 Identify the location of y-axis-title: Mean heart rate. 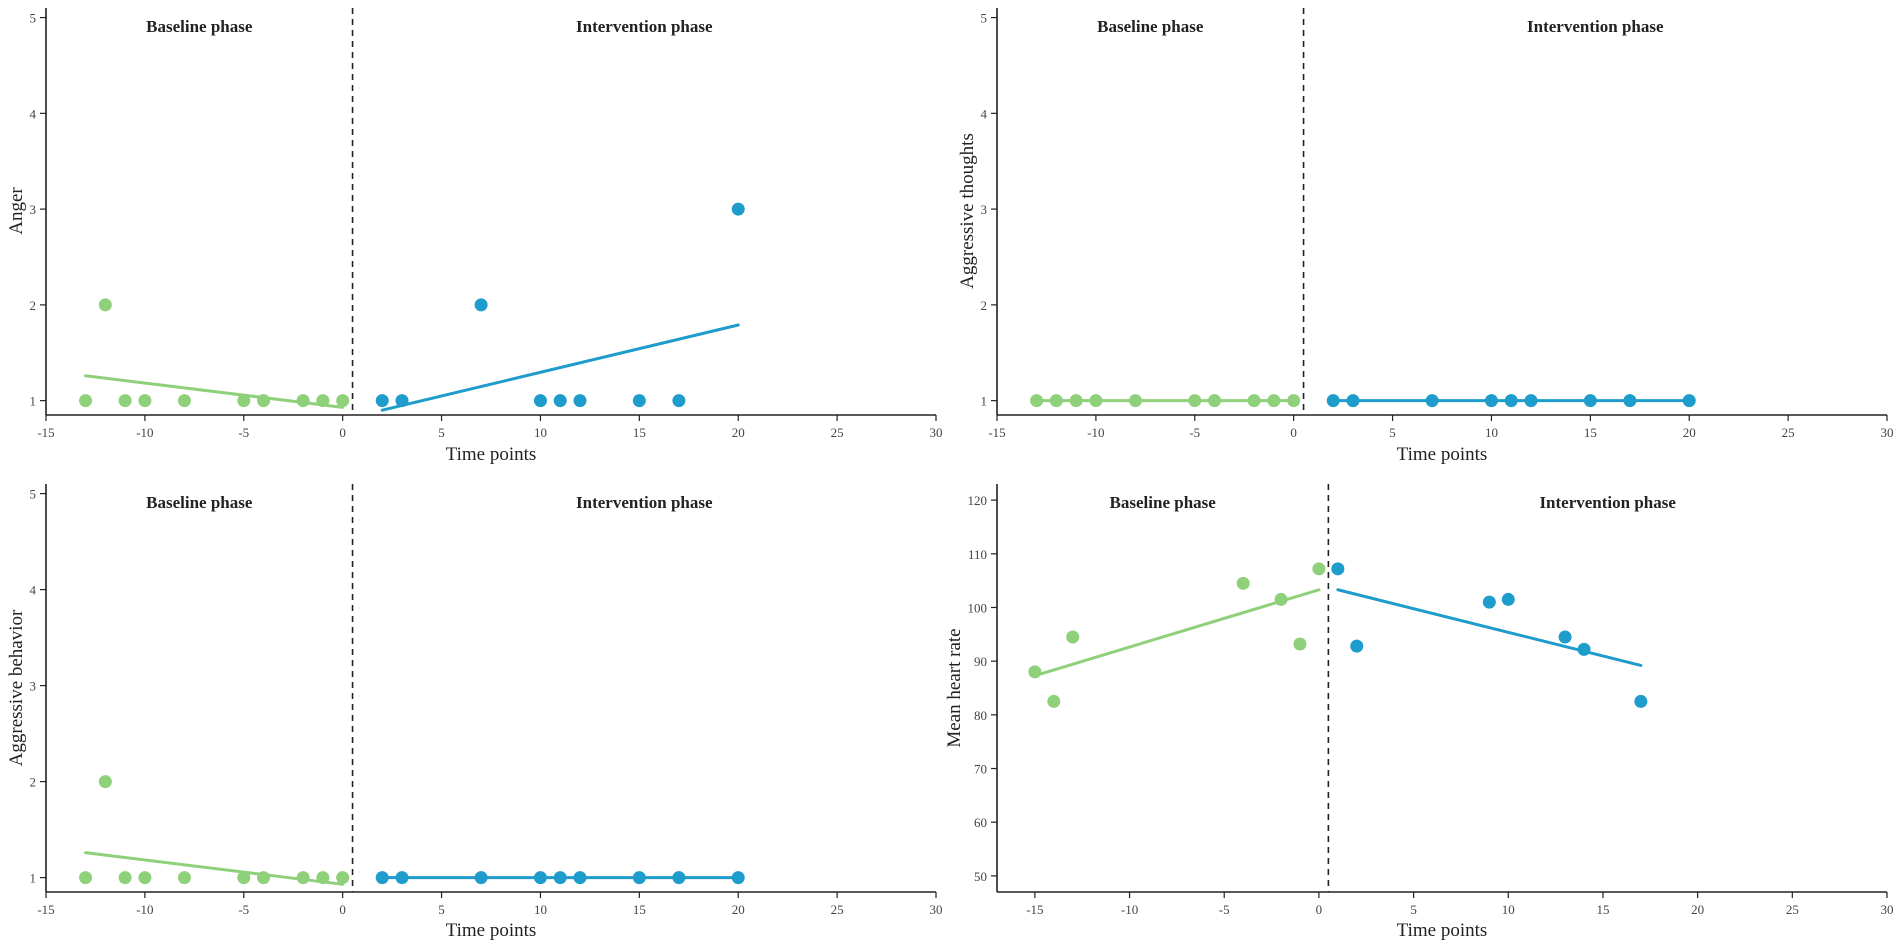
(954, 687).